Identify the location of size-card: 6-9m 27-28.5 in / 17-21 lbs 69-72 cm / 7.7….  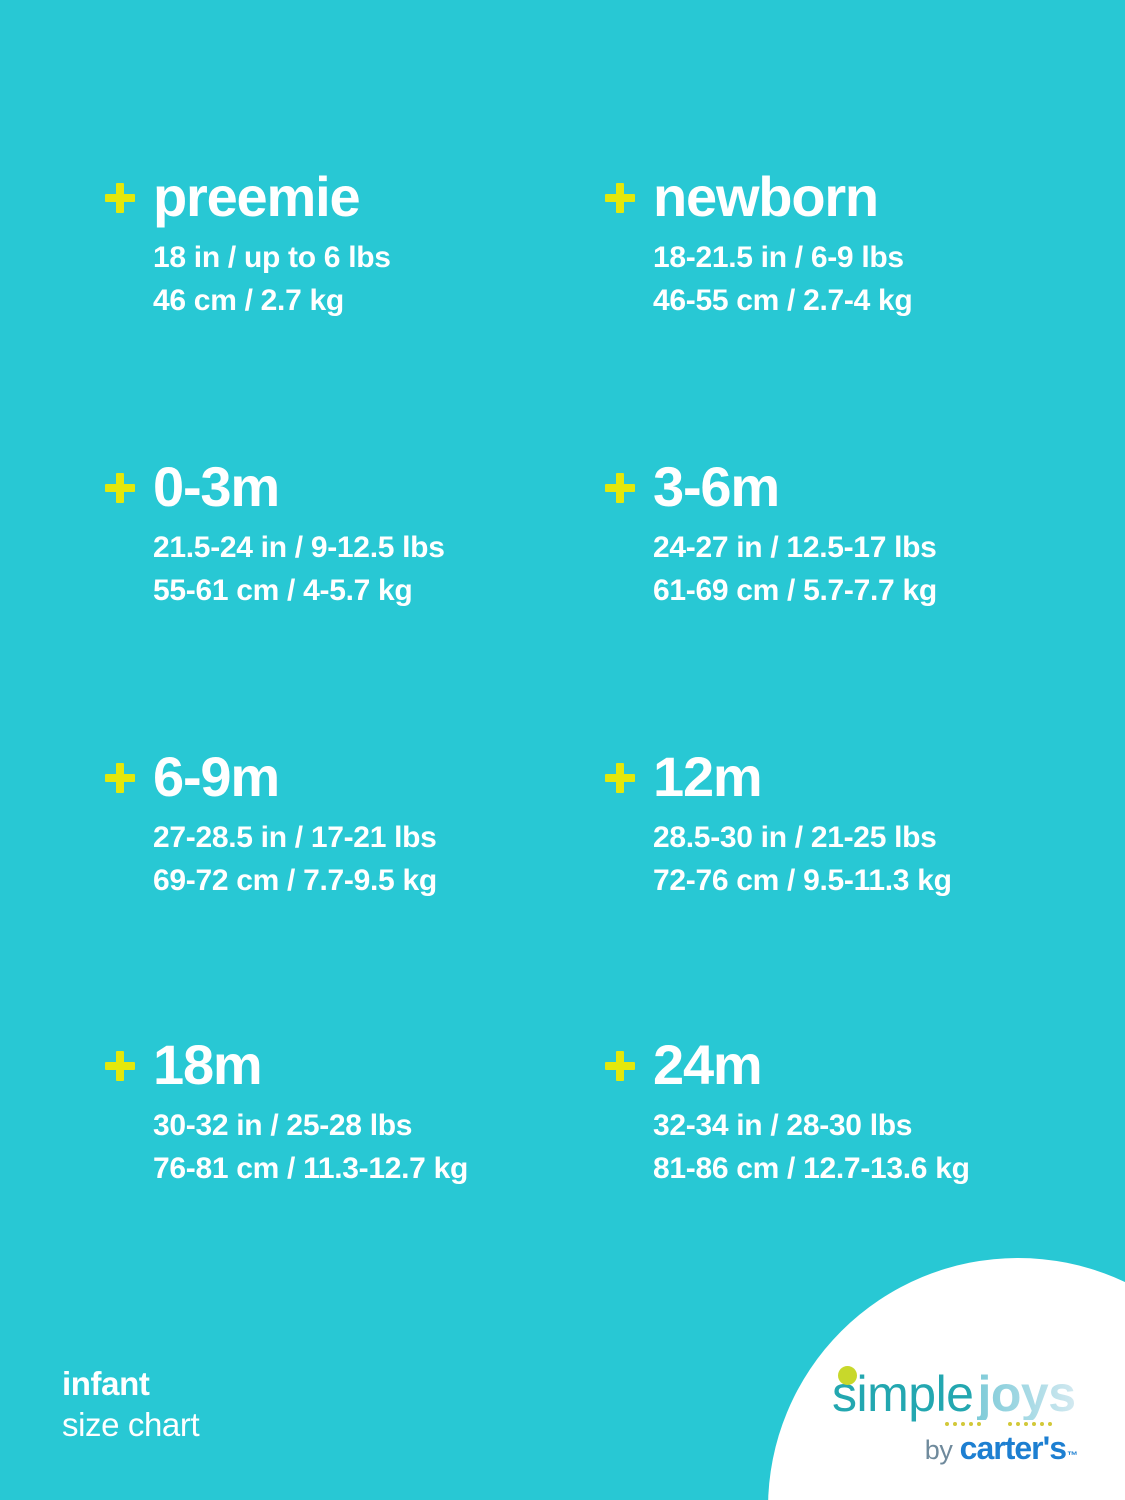
(355, 821).